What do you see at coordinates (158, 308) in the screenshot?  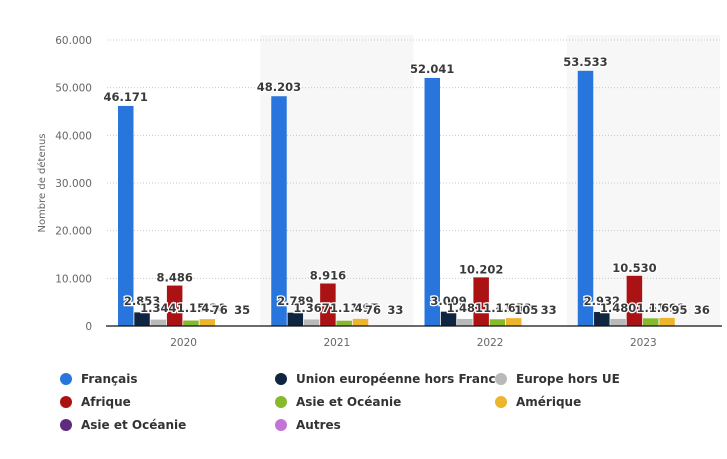 I see `data-label: 1.344` at bounding box center [158, 308].